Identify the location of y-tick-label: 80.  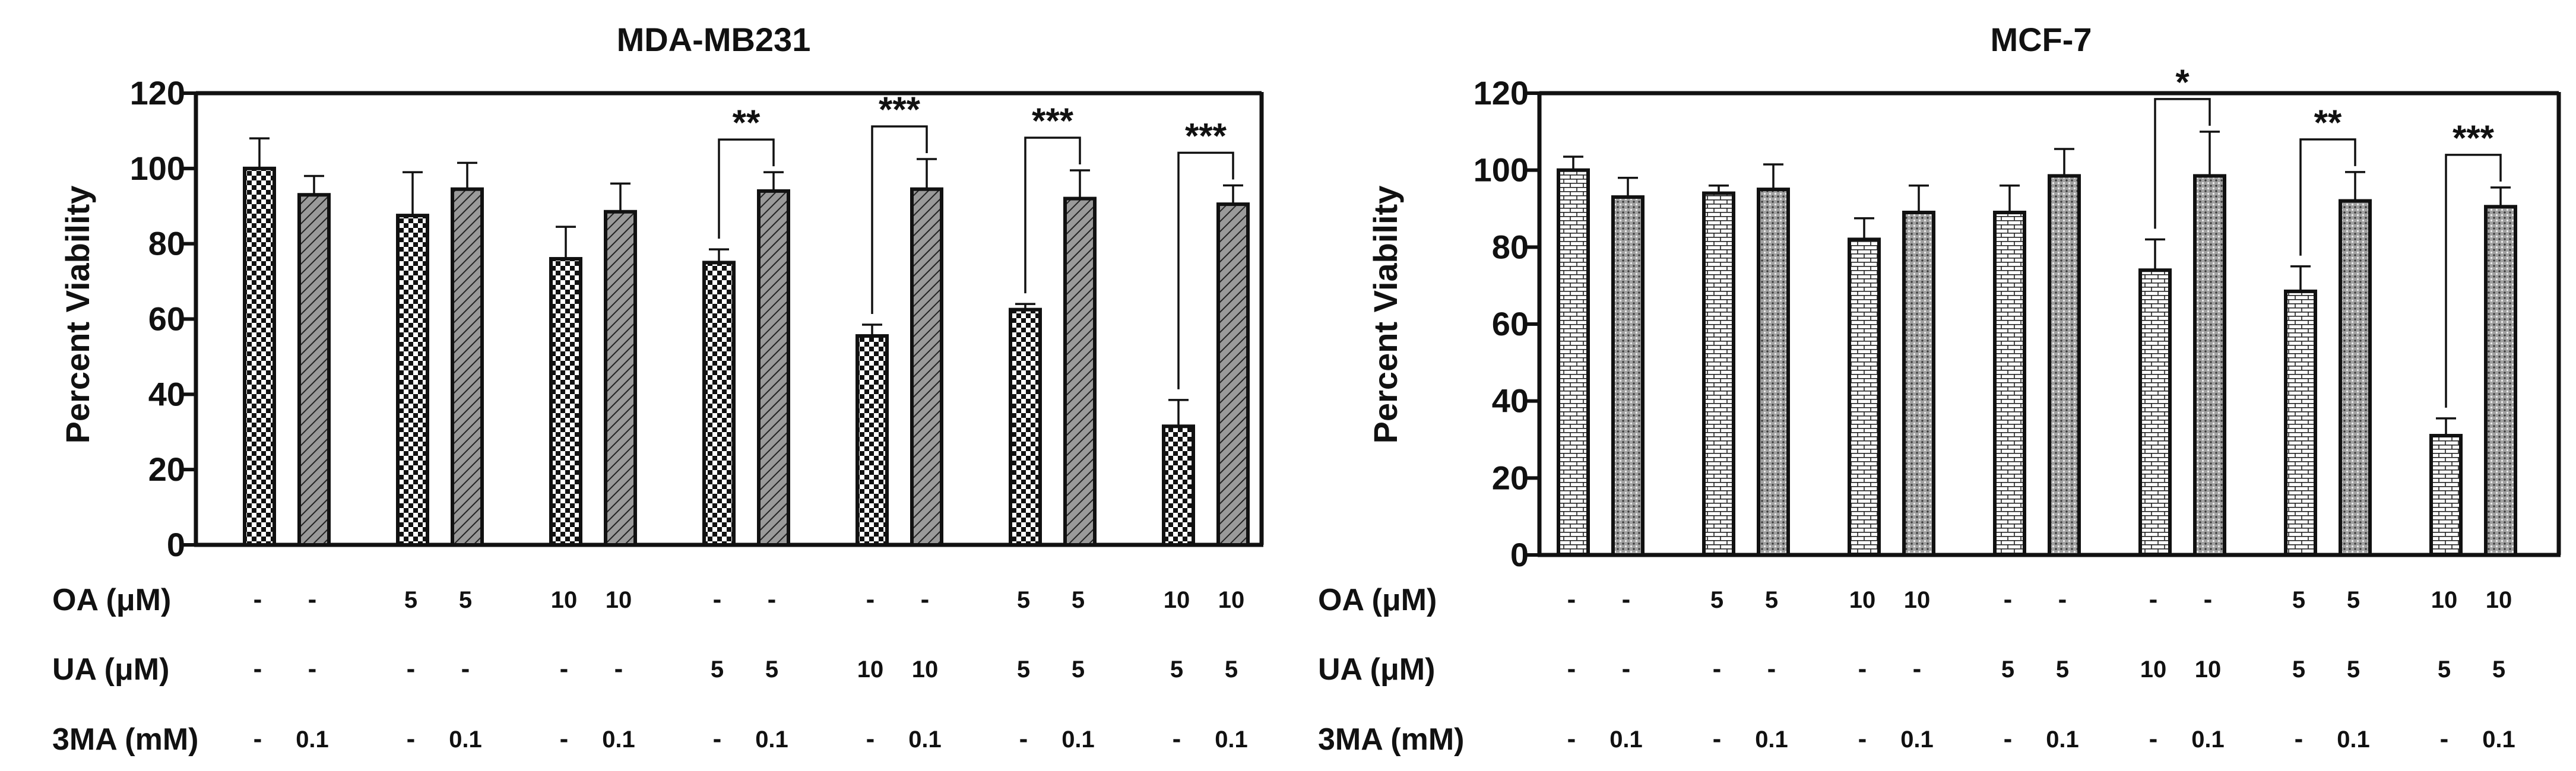
(1510, 246).